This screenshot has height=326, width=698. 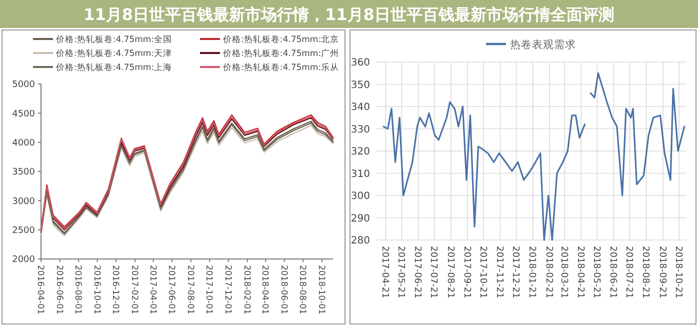 What do you see at coordinates (645, 272) in the screenshot?
I see `x-tick-label: 2018-08-21` at bounding box center [645, 272].